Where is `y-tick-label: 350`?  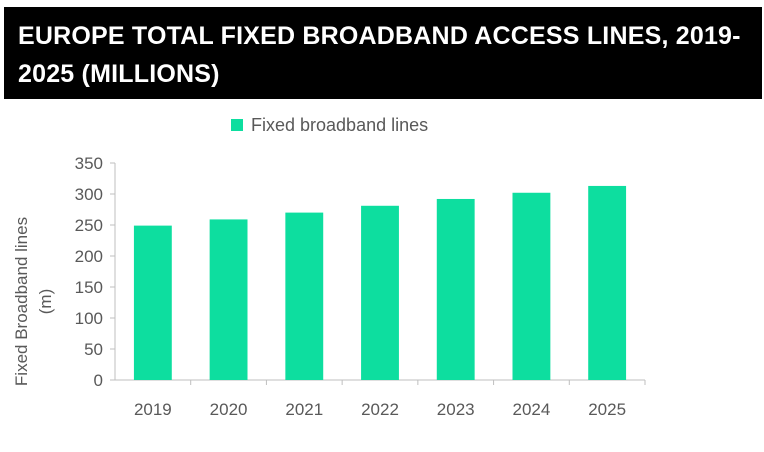
y-tick-label: 350 is located at coordinates (89, 163).